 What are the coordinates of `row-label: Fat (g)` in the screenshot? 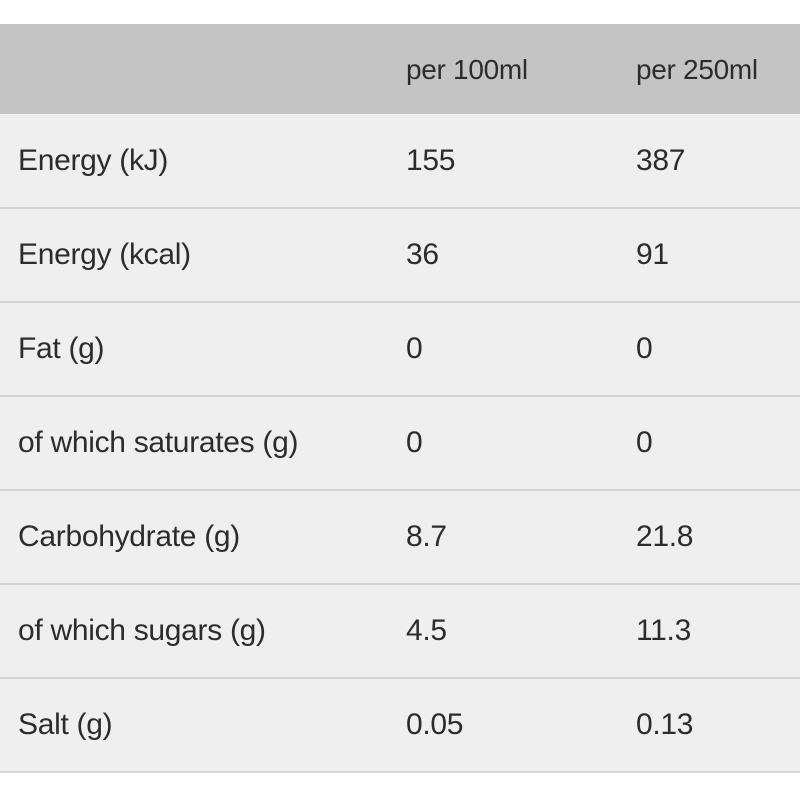 It's located at (61, 348).